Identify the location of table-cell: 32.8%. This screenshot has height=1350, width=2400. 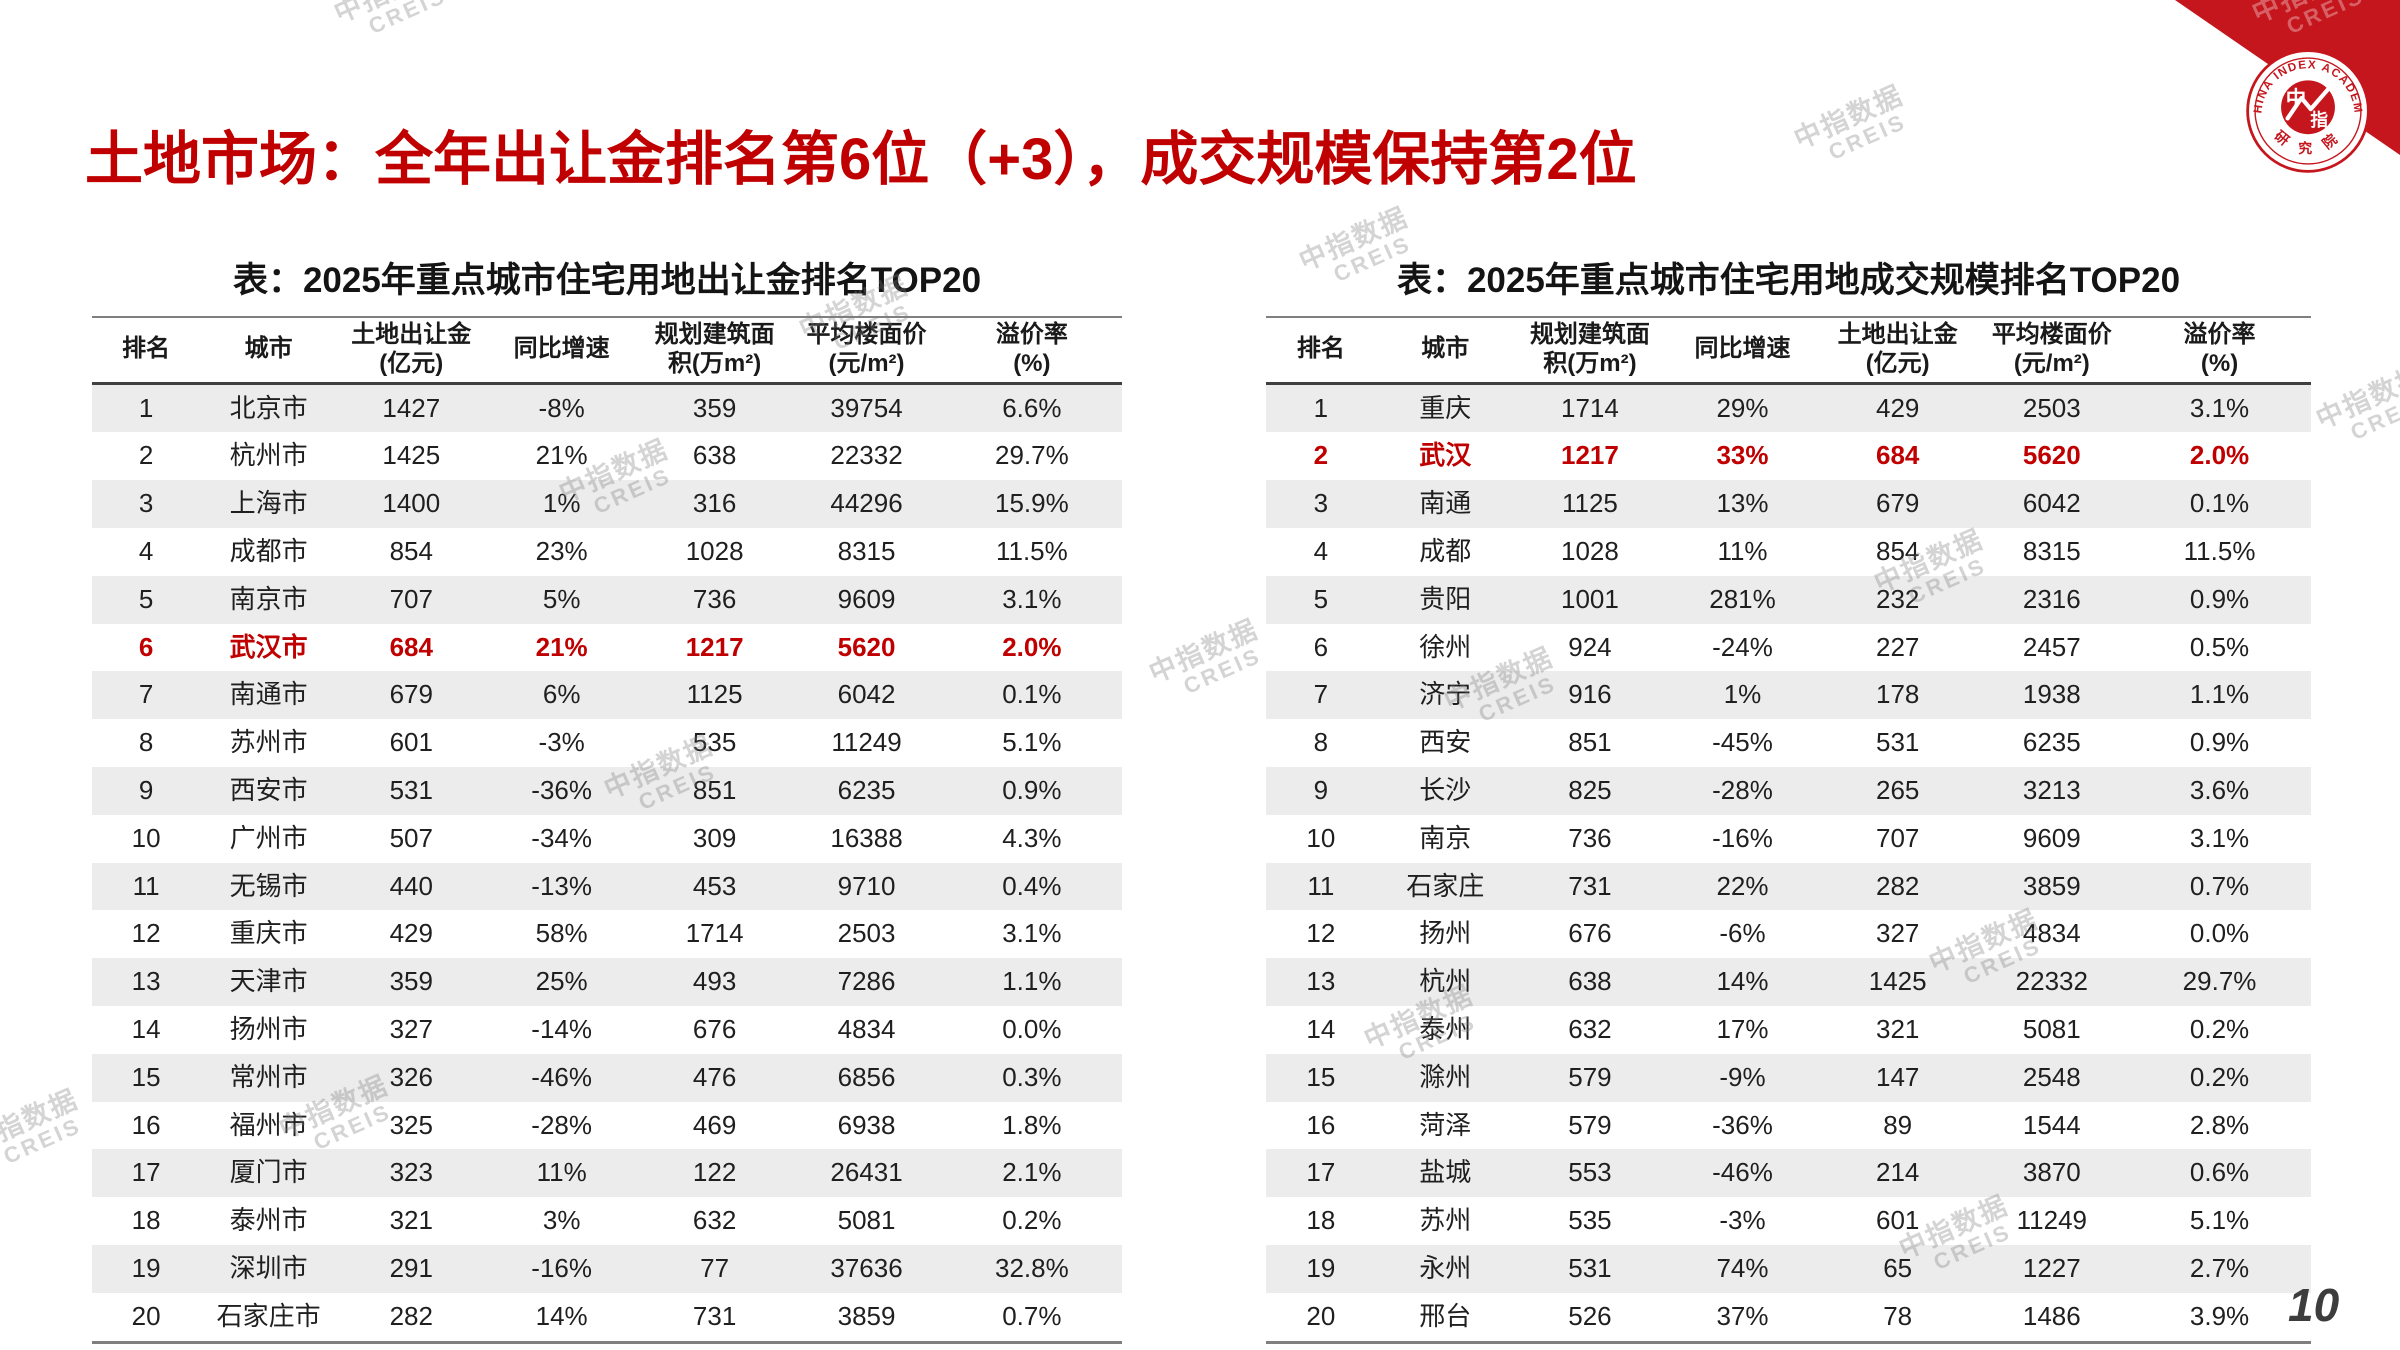
(1031, 1267).